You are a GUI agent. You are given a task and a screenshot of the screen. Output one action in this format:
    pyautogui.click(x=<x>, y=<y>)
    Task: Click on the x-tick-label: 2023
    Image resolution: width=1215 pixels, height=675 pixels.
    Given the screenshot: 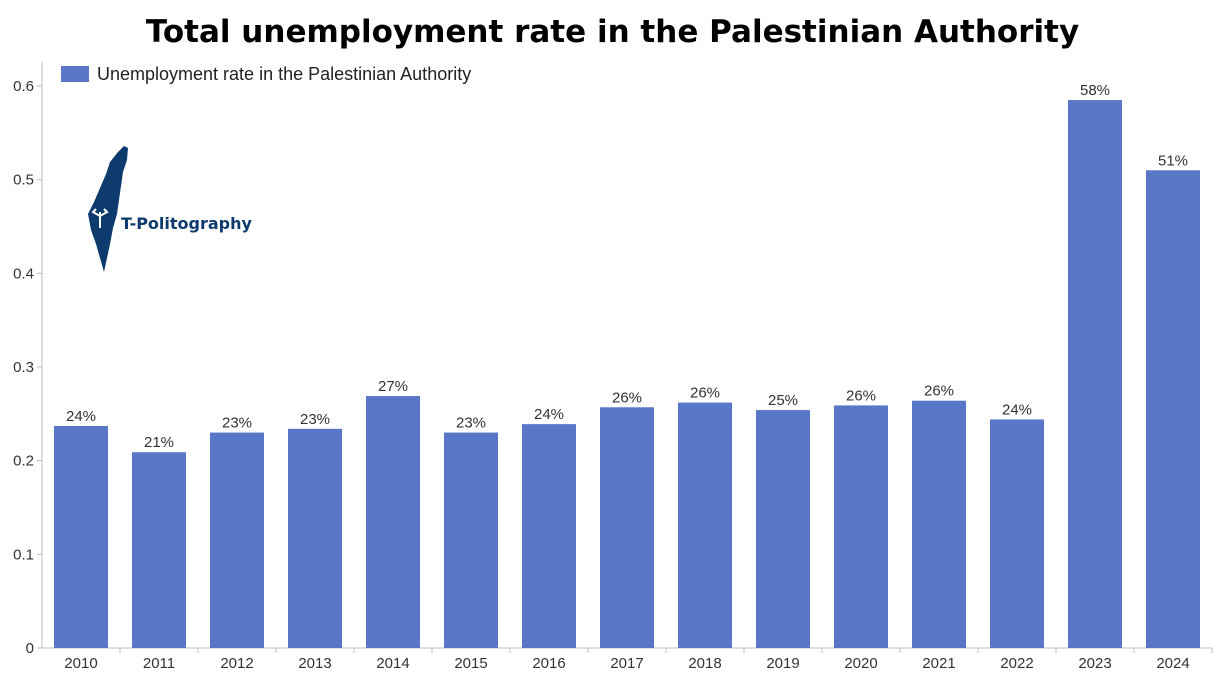 What is the action you would take?
    pyautogui.click(x=1094, y=663)
    